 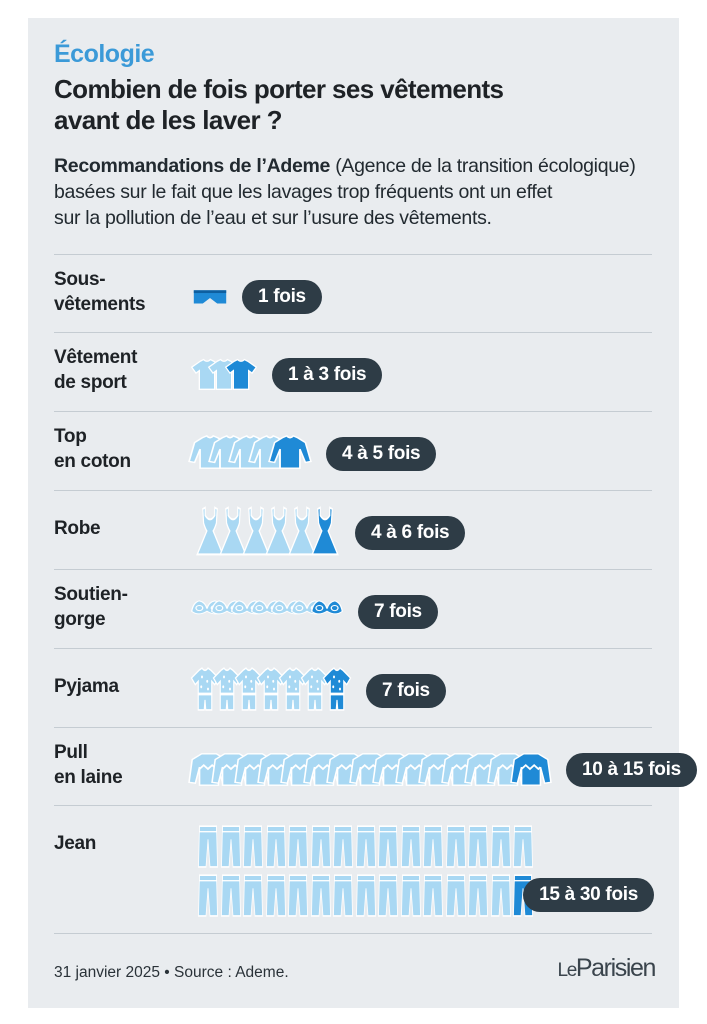 I want to click on garment-label-line: Vêtement, so click(x=96, y=357).